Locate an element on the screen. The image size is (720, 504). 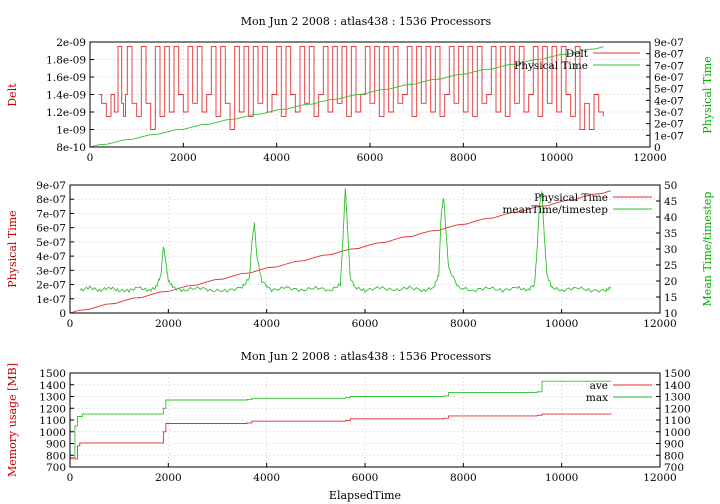
y-right-tick-label: 30 is located at coordinates (670, 250).